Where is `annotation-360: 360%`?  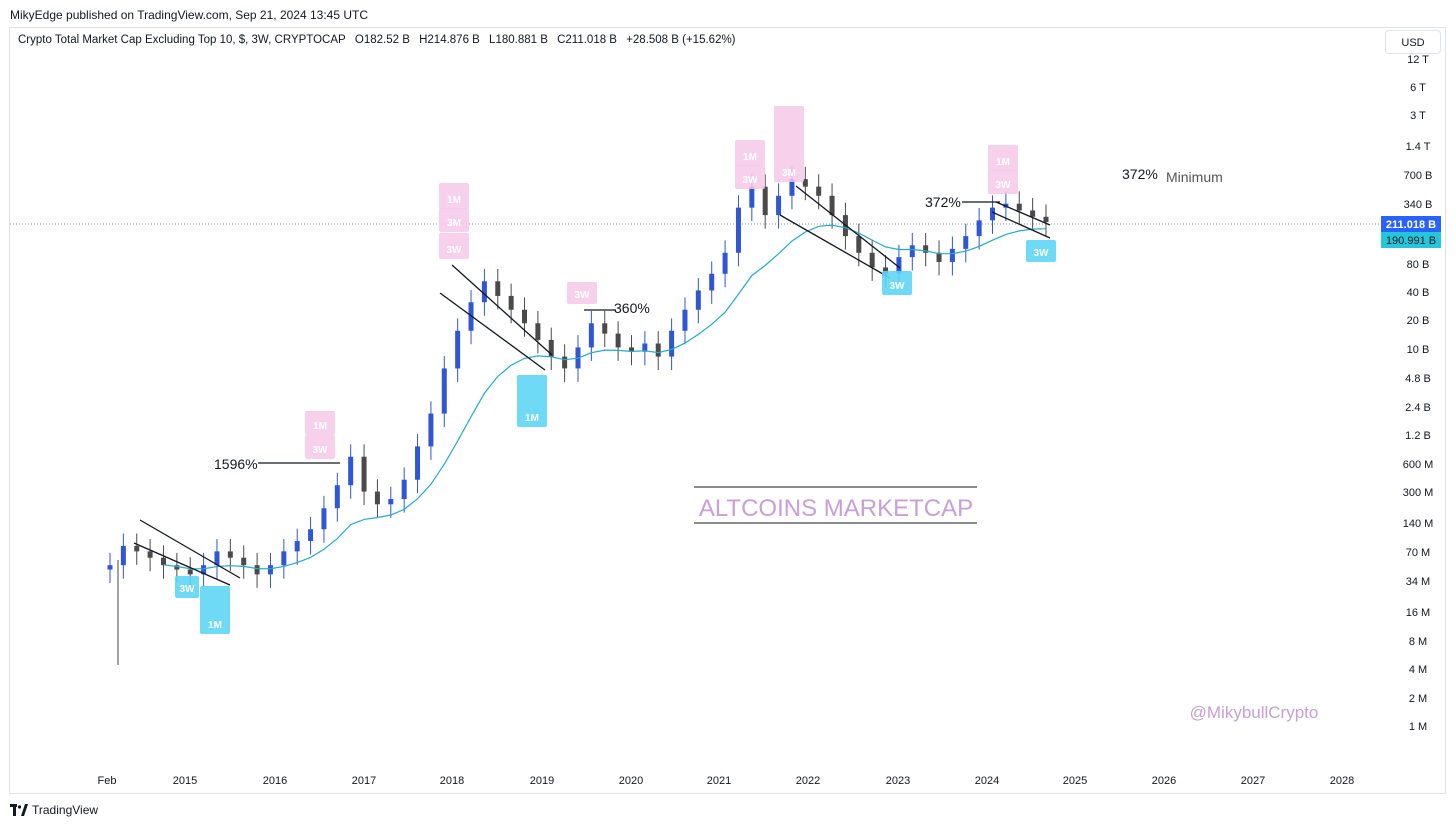
annotation-360: 360% is located at coordinates (632, 308).